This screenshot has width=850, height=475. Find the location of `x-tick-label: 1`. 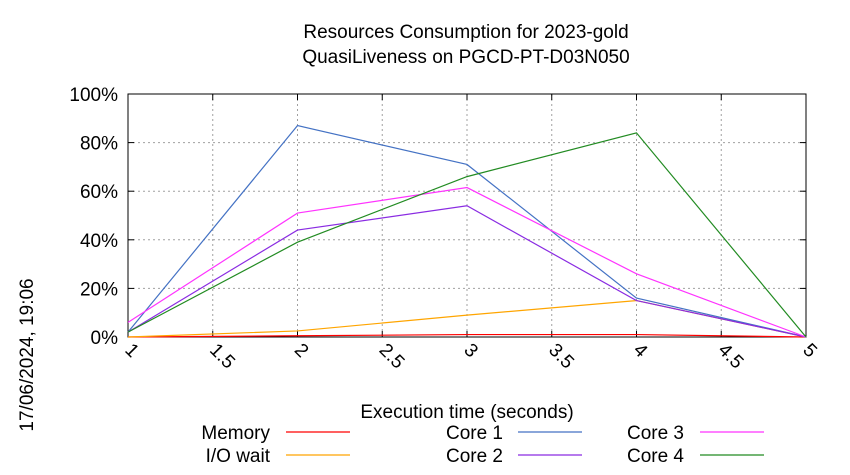

x-tick-label: 1 is located at coordinates (131, 351).